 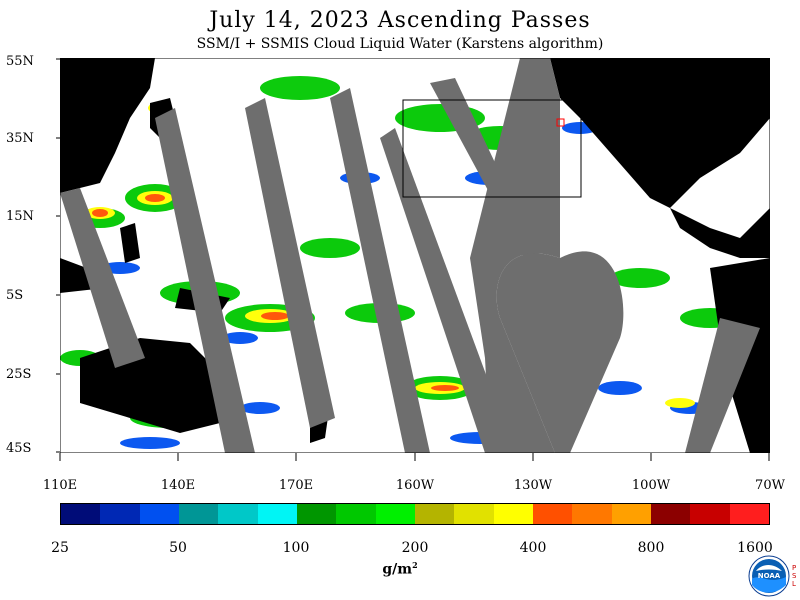 I want to click on colorbar-tick-400: 400, so click(x=533, y=548).